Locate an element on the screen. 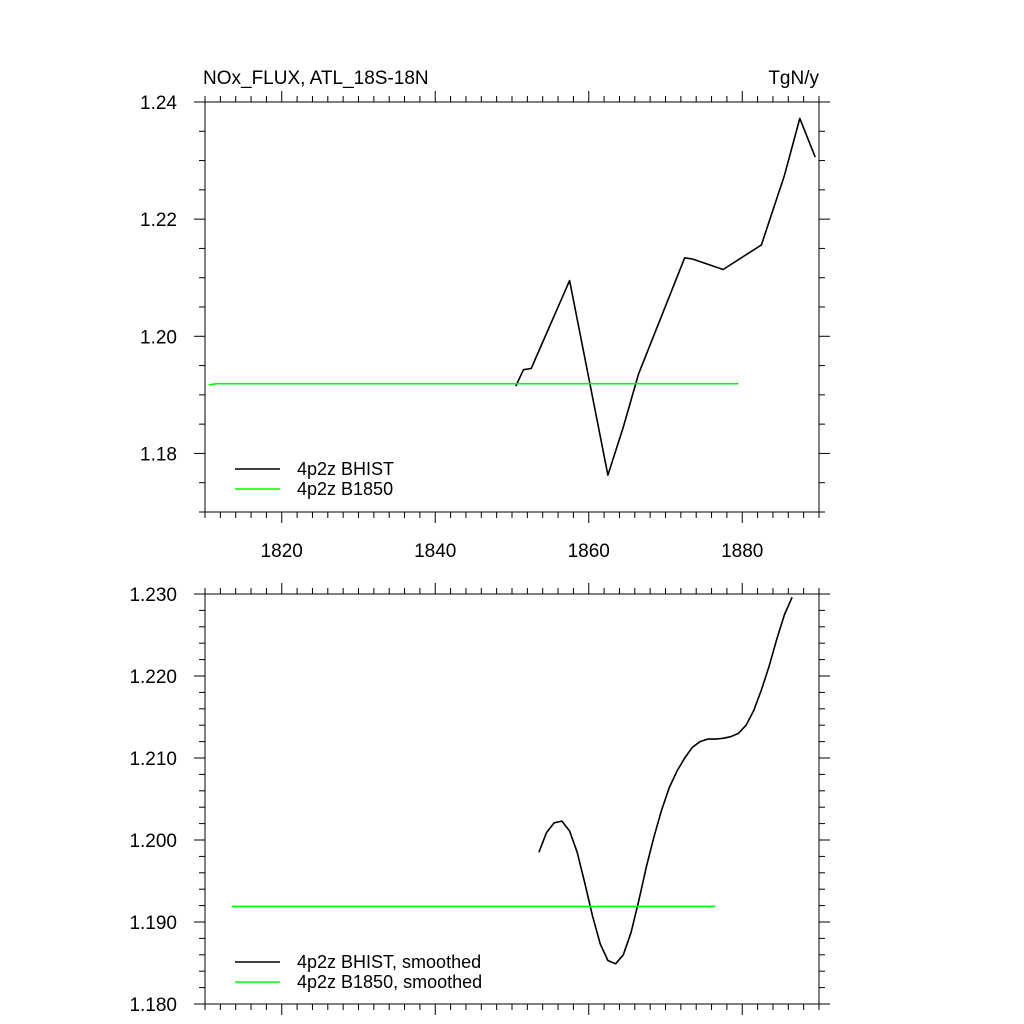 The image size is (1024, 1024). y-tick-label: 1.230 is located at coordinates (153, 595).